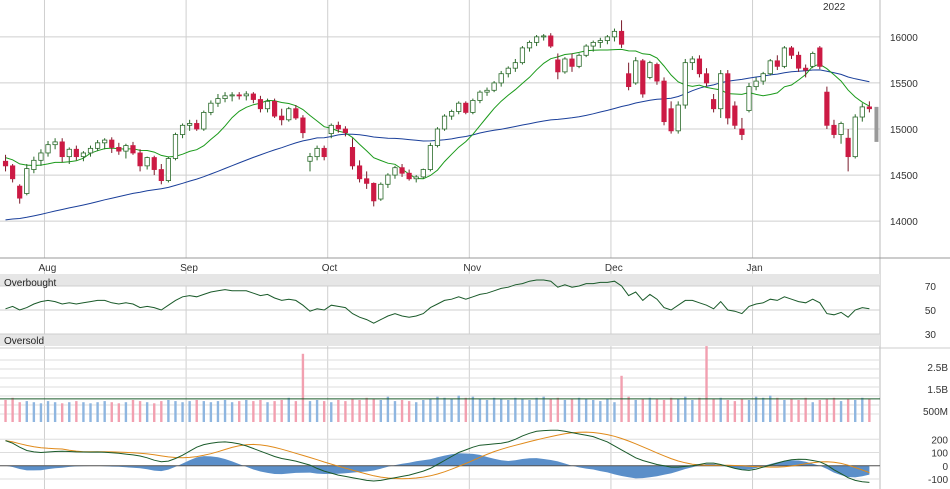 This screenshot has width=950, height=489. Describe the element at coordinates (437, 301) in the screenshot. I see `rsi-line` at that location.